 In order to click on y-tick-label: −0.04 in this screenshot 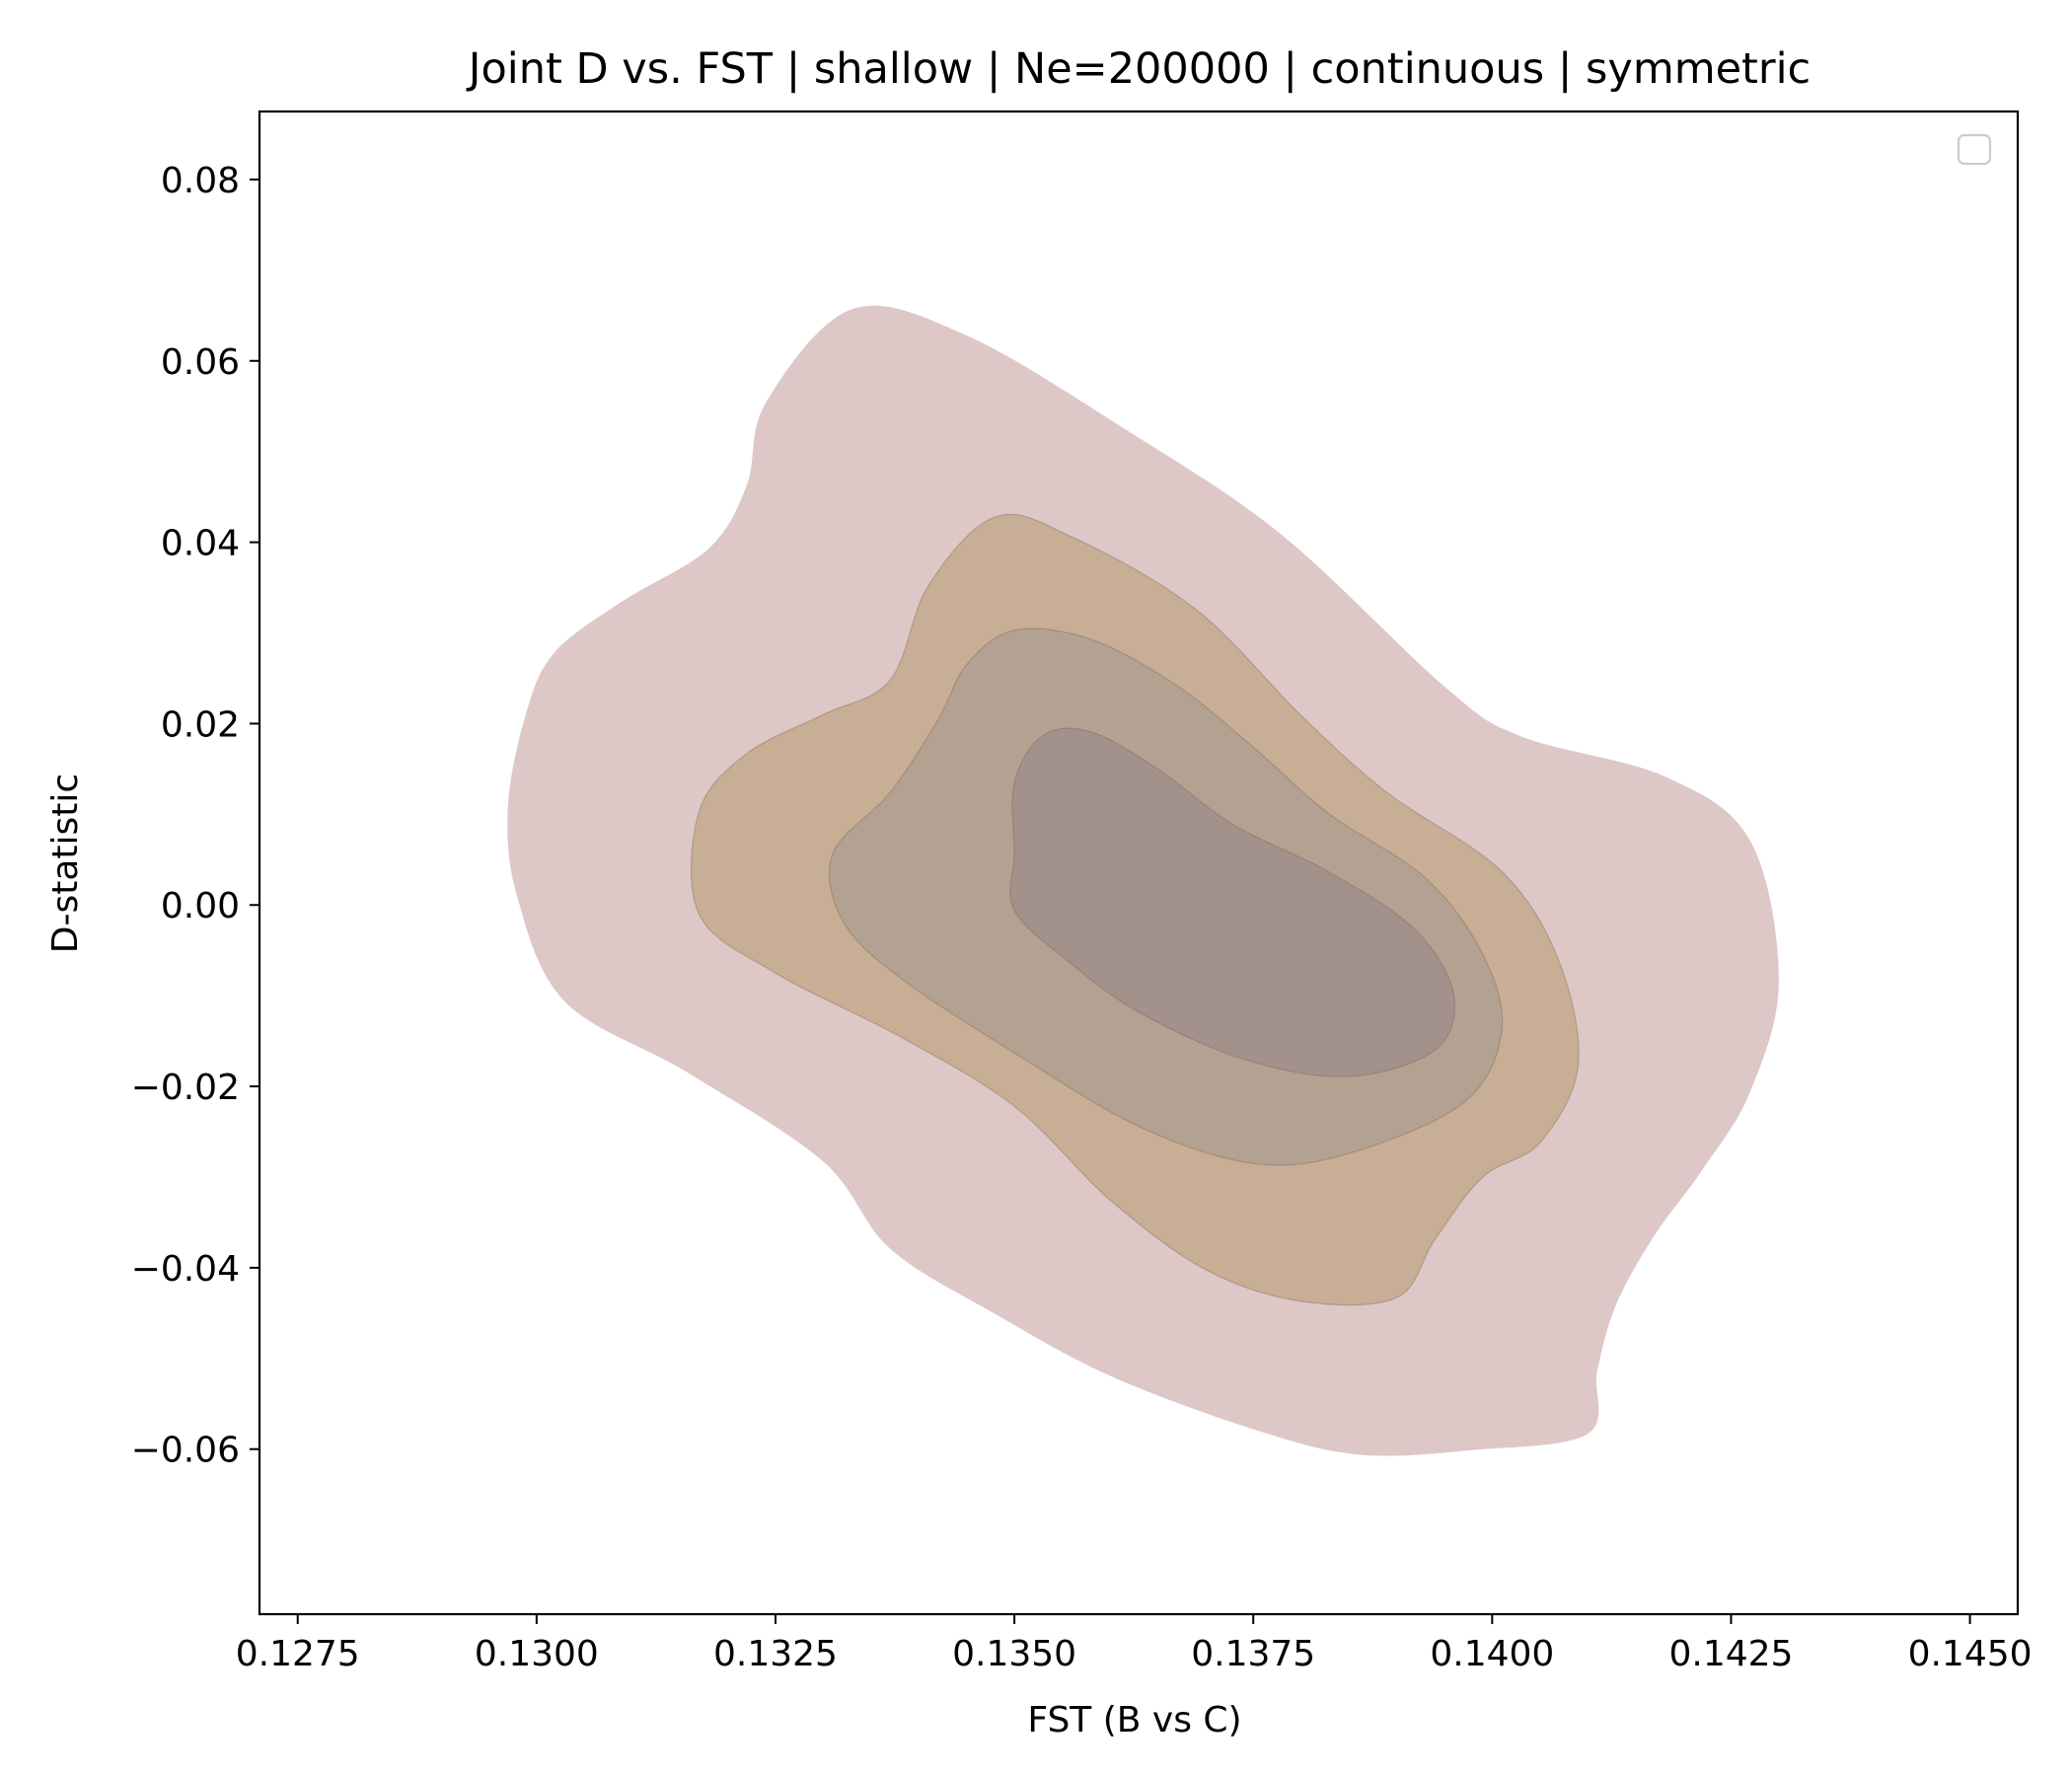, I will do `click(186, 1269)`.